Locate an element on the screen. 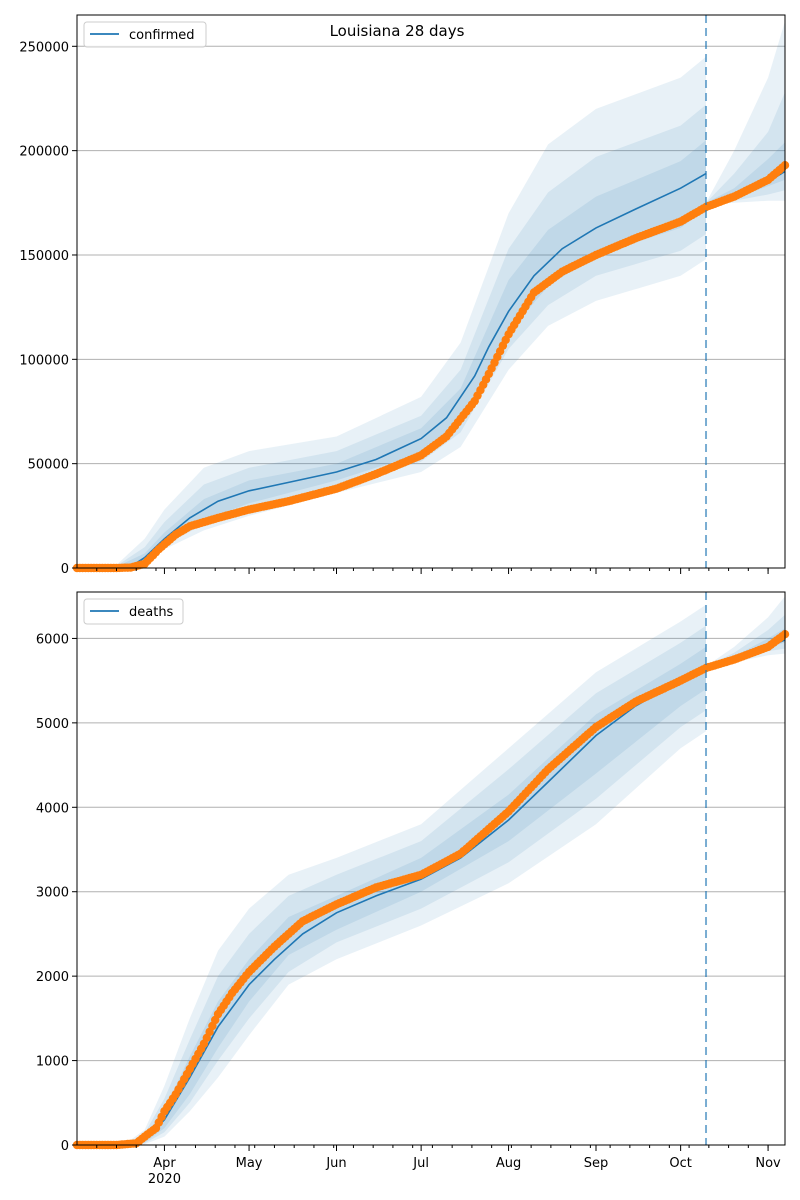  y-tick-label: 3000 is located at coordinates (52, 893).